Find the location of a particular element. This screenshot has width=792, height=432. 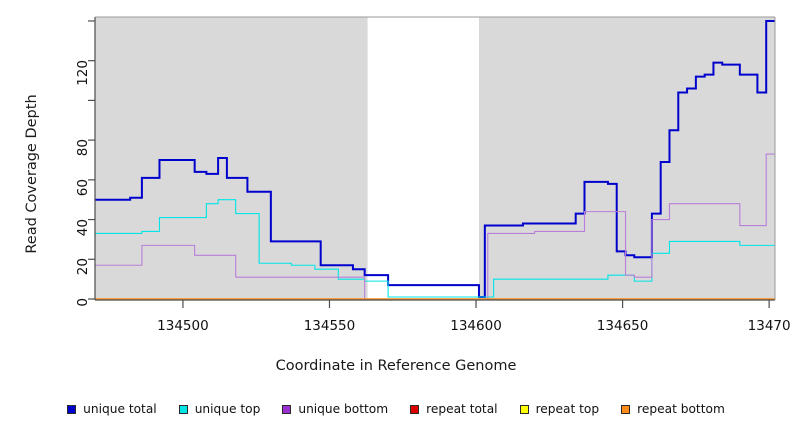

legend-label: repeat top is located at coordinates (567, 409).